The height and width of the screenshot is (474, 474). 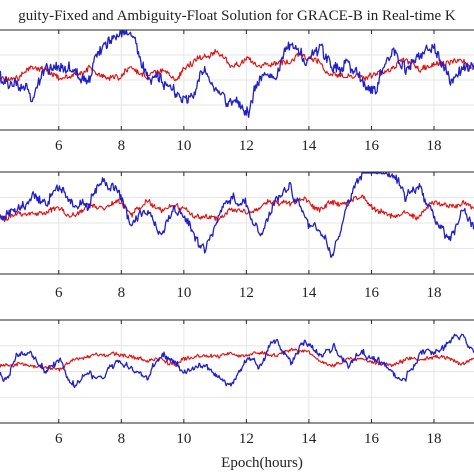 I want to click on x-axis-label: Epoch(hours), so click(x=262, y=463).